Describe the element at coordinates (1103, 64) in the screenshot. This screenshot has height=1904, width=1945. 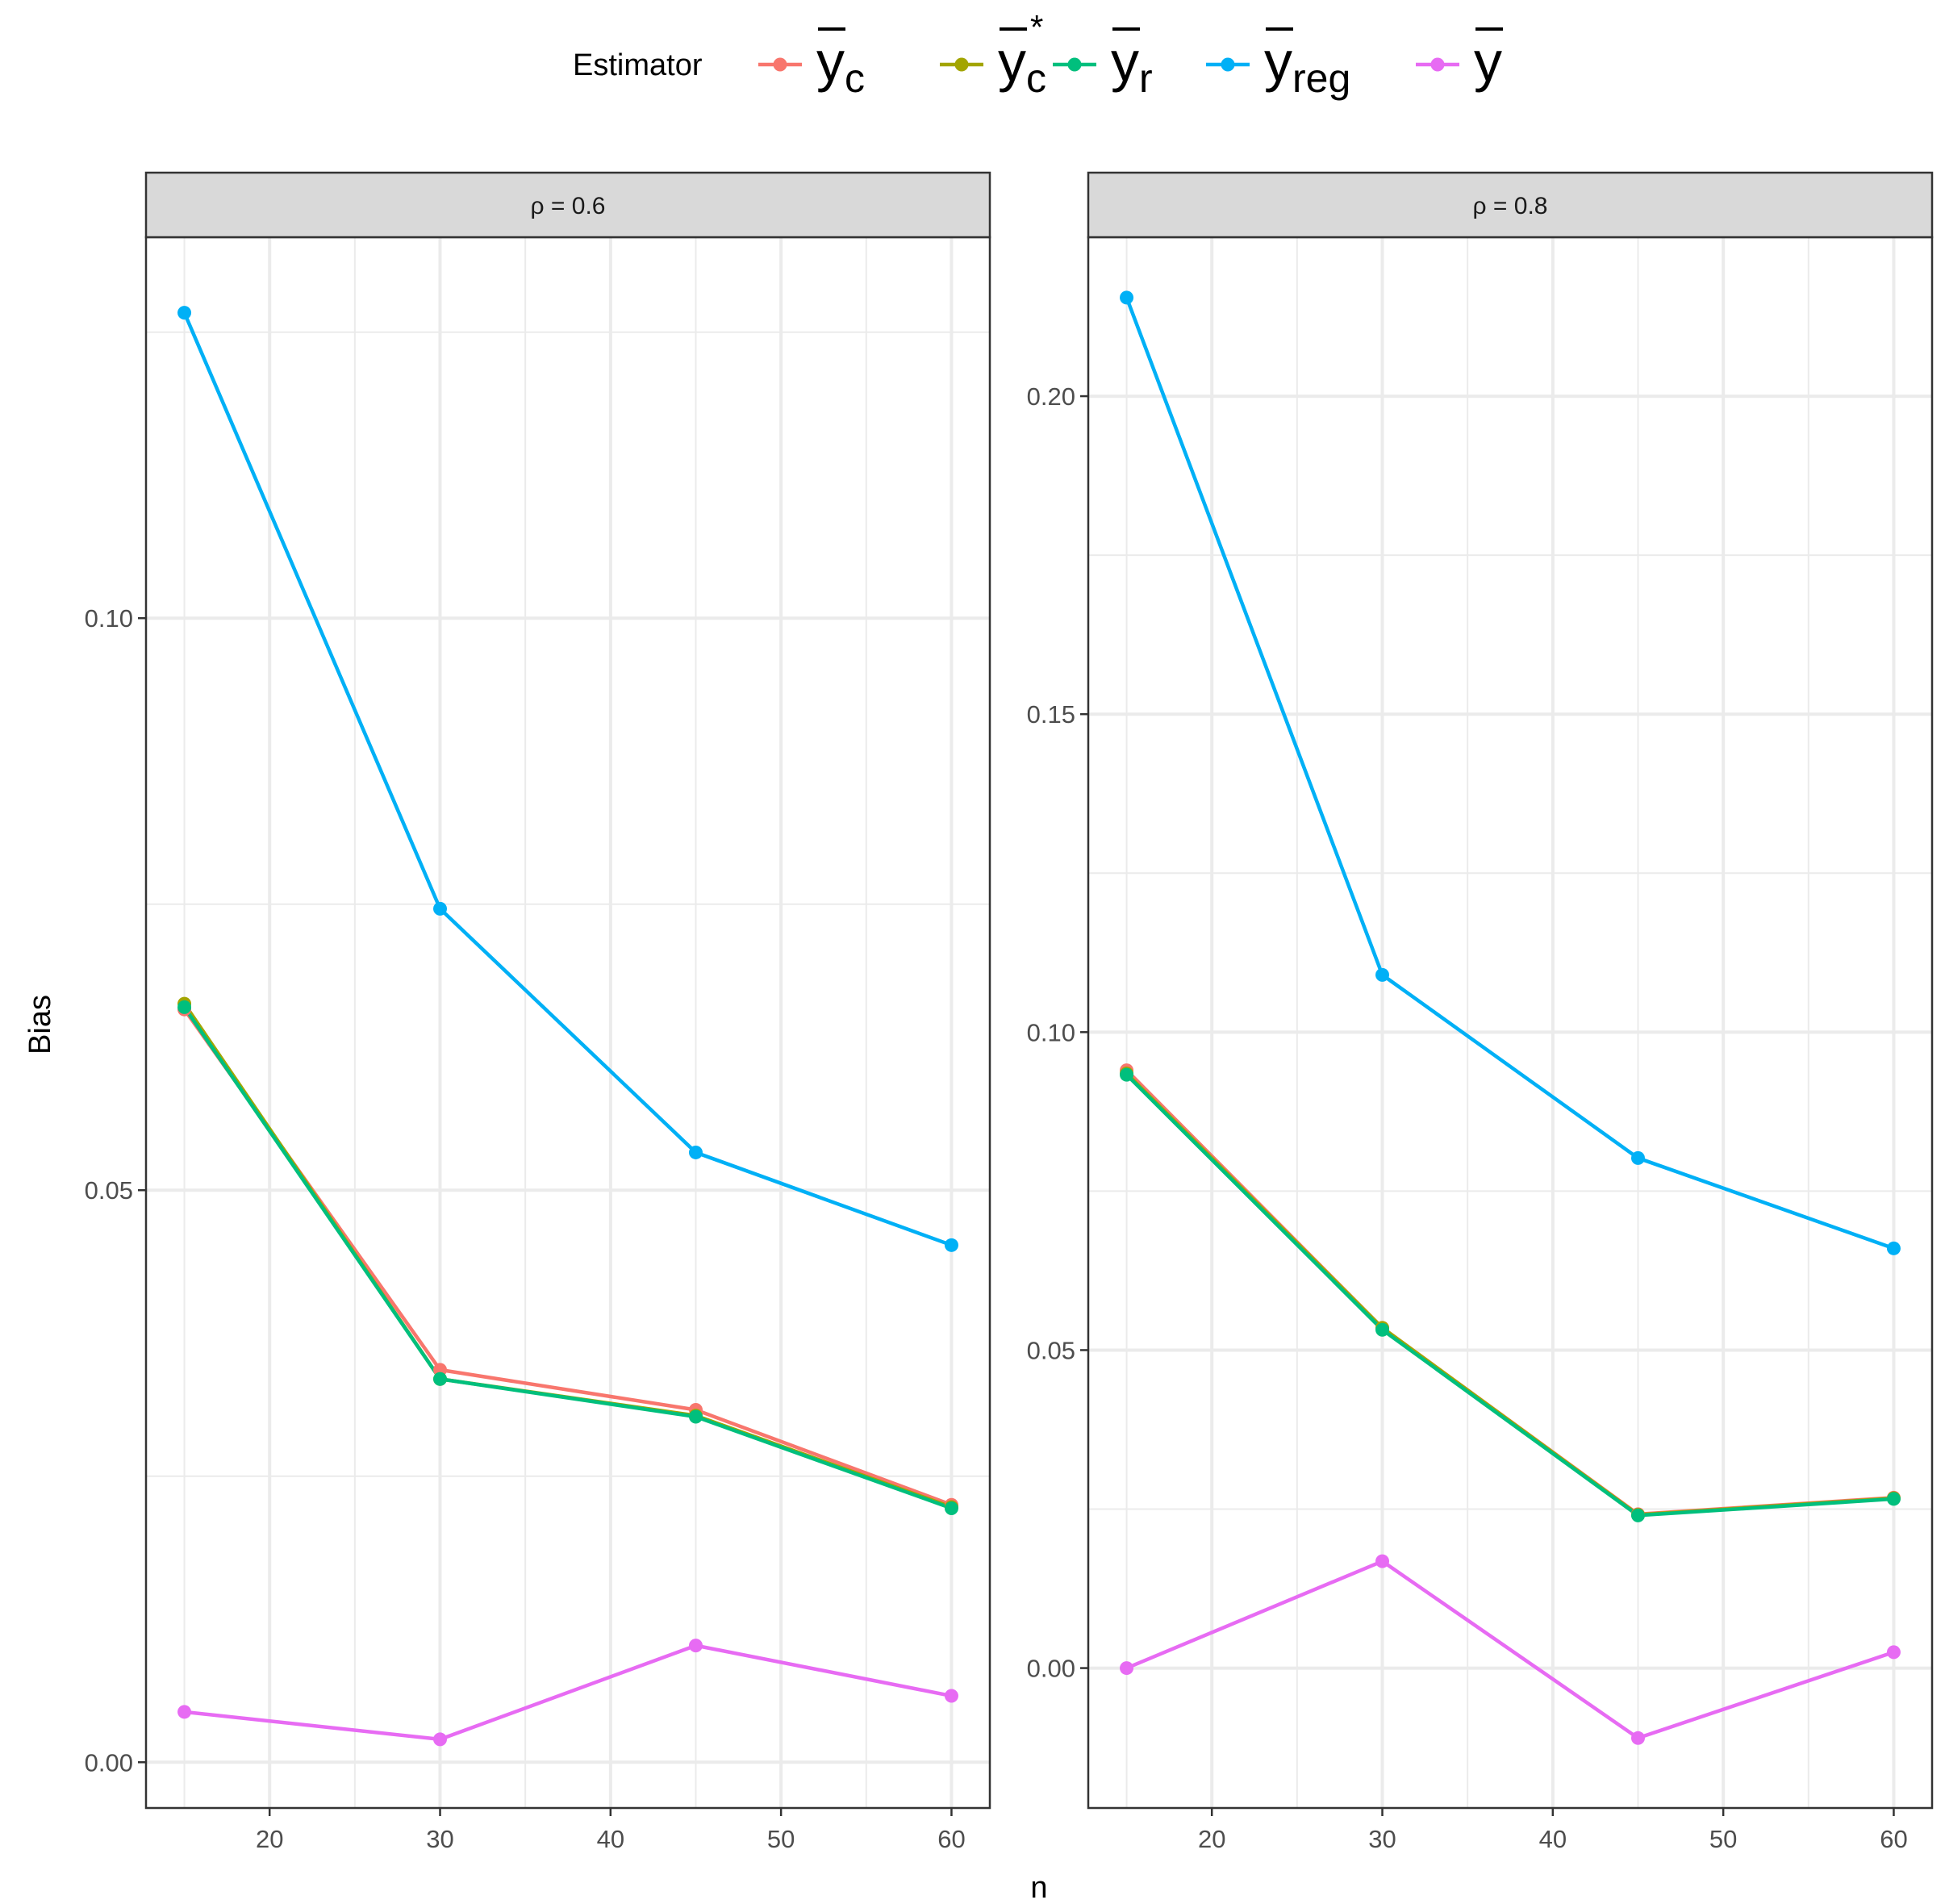
I see `legend-entry-3: yr` at that location.